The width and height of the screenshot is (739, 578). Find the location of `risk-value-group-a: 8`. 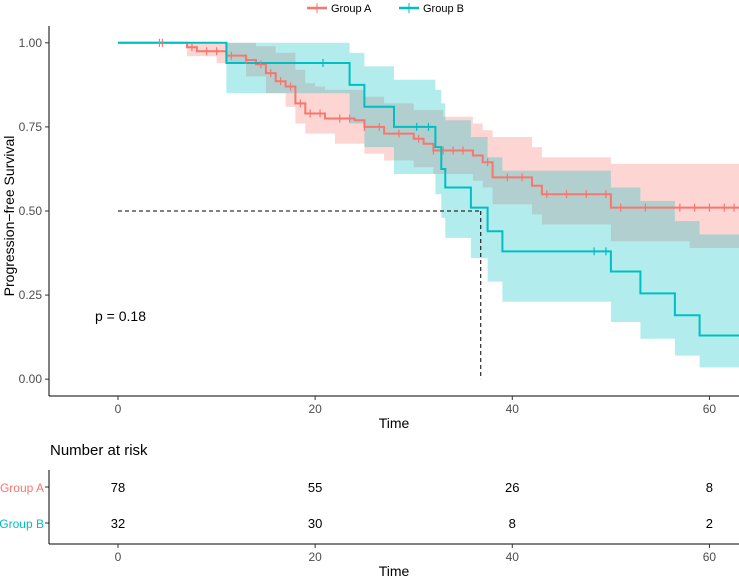

risk-value-group-a: 8 is located at coordinates (709, 487).